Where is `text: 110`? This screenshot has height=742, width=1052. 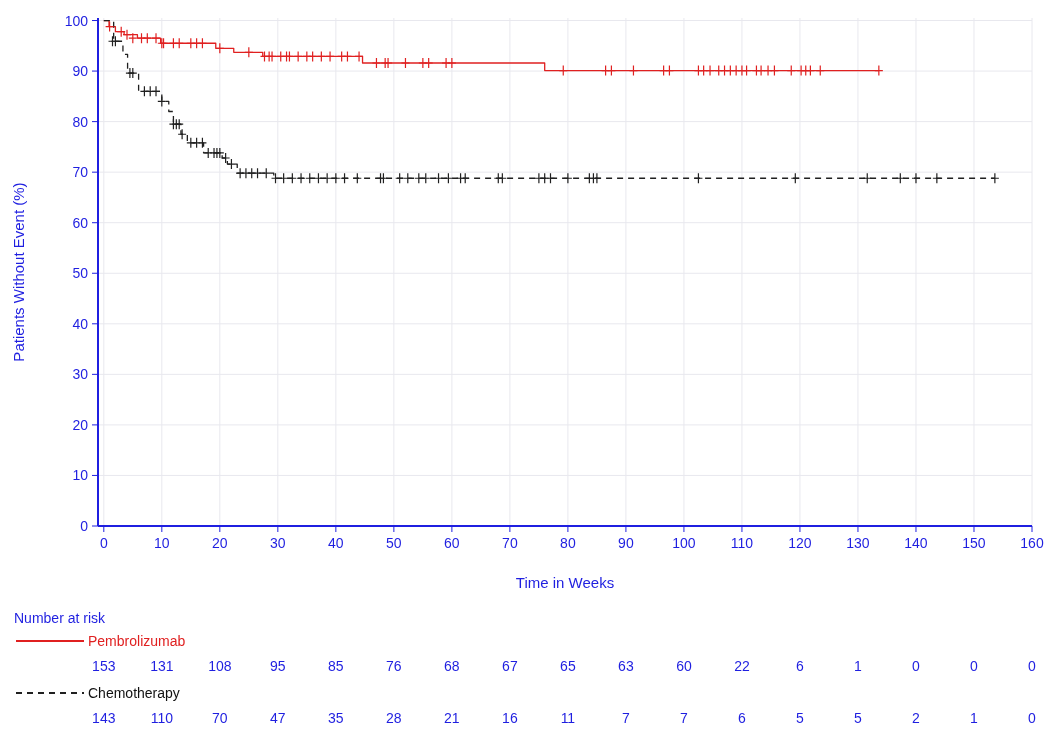
text: 110 is located at coordinates (162, 718).